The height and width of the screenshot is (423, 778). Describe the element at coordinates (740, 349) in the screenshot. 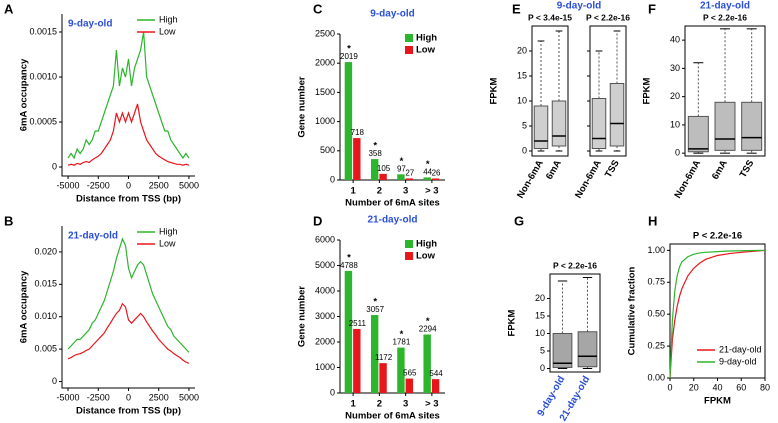

I see `legend-label: 21-day-old` at that location.